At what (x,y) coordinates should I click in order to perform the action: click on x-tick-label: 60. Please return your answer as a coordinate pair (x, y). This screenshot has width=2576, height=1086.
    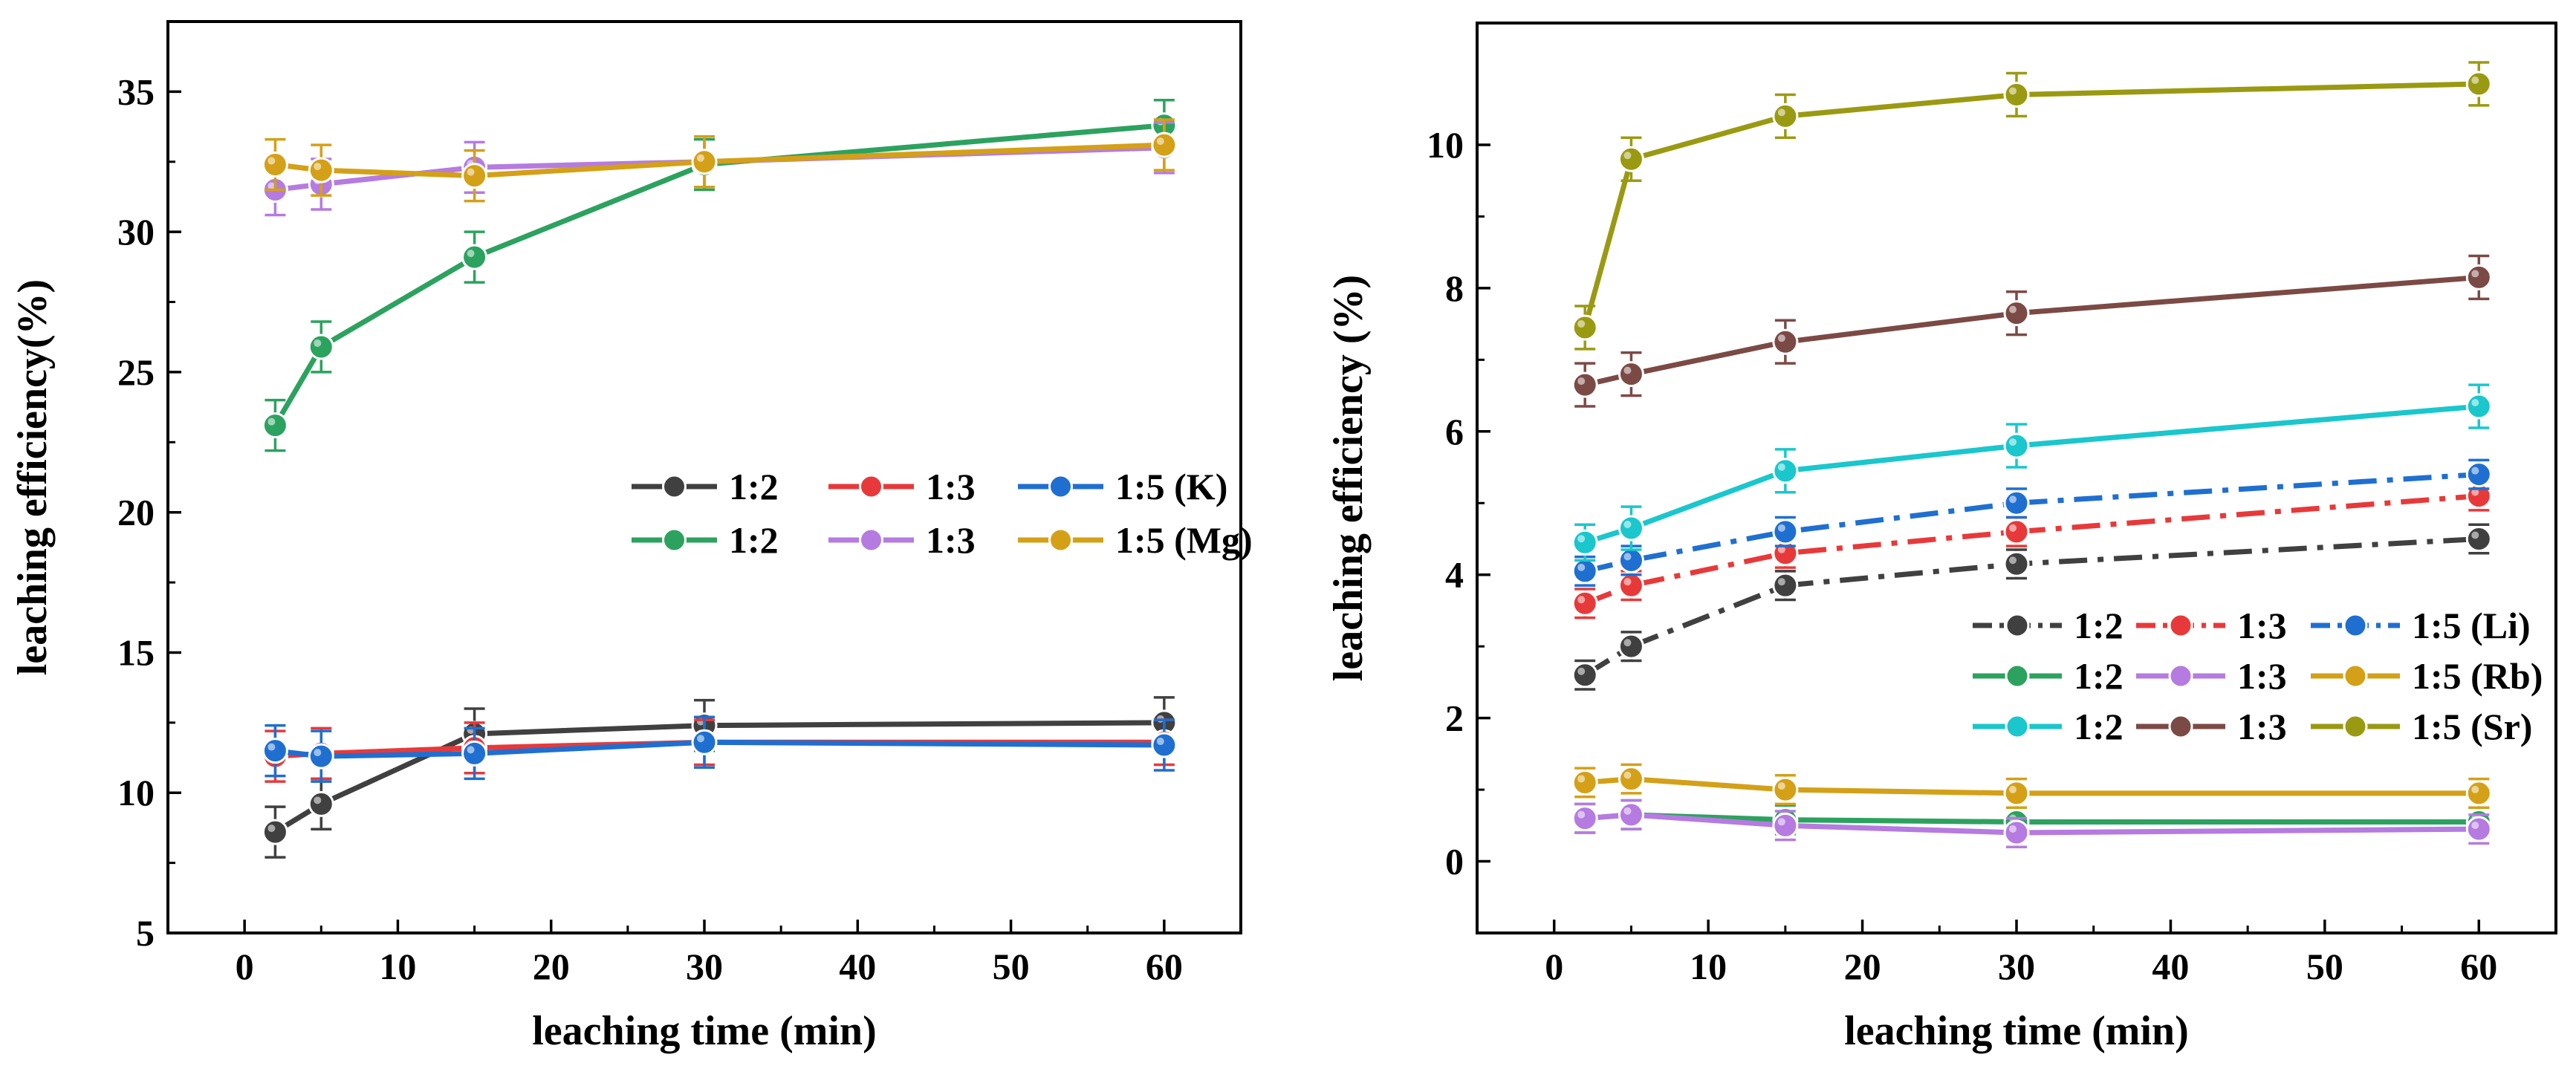
    Looking at the image, I should click on (1164, 966).